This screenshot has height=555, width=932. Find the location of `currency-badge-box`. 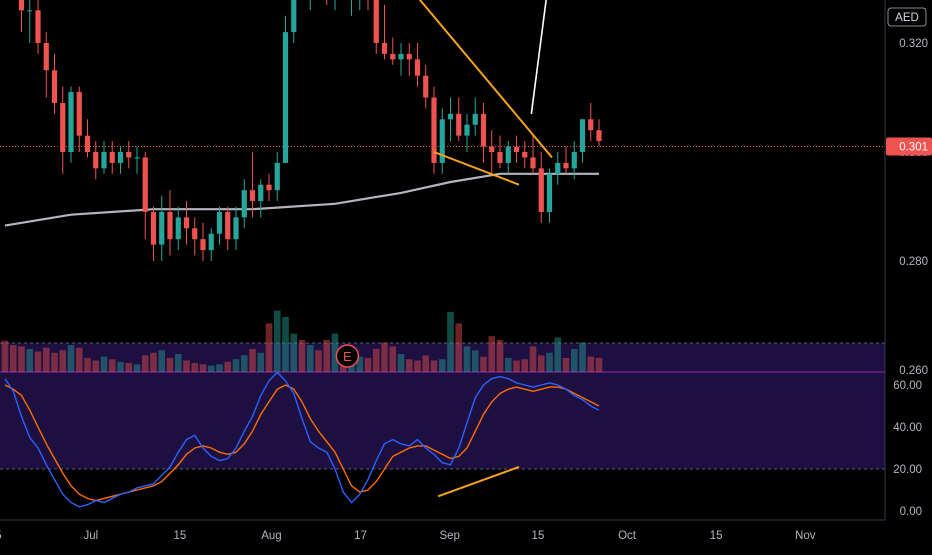

currency-badge-box is located at coordinates (907, 17).